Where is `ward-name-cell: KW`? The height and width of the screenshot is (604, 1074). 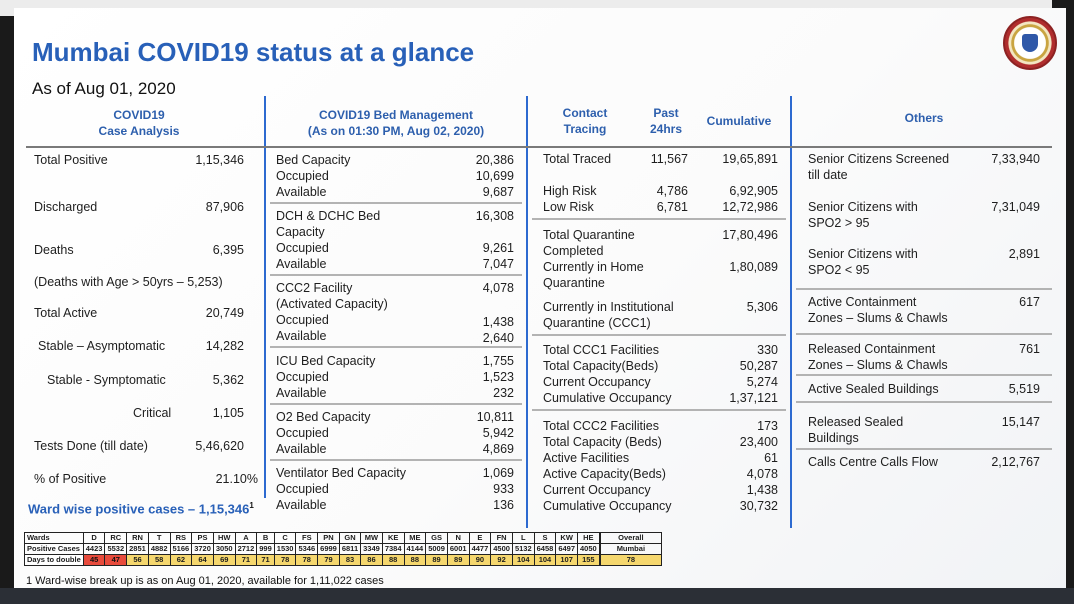
ward-name-cell: KW is located at coordinates (566, 538).